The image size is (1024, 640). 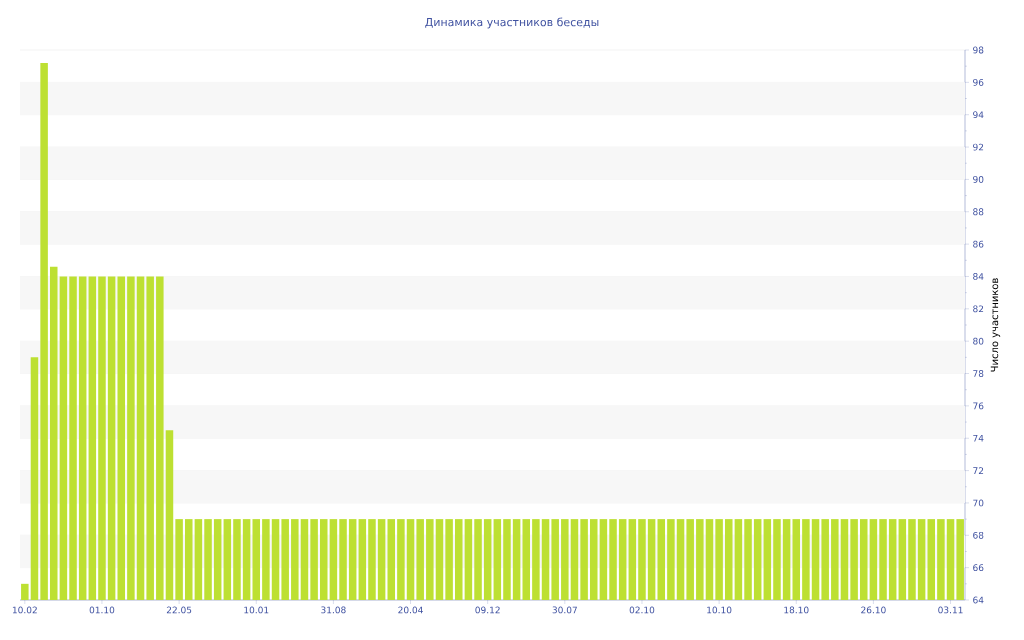 What do you see at coordinates (950, 610) in the screenshot?
I see `x-tick-label: 03.11` at bounding box center [950, 610].